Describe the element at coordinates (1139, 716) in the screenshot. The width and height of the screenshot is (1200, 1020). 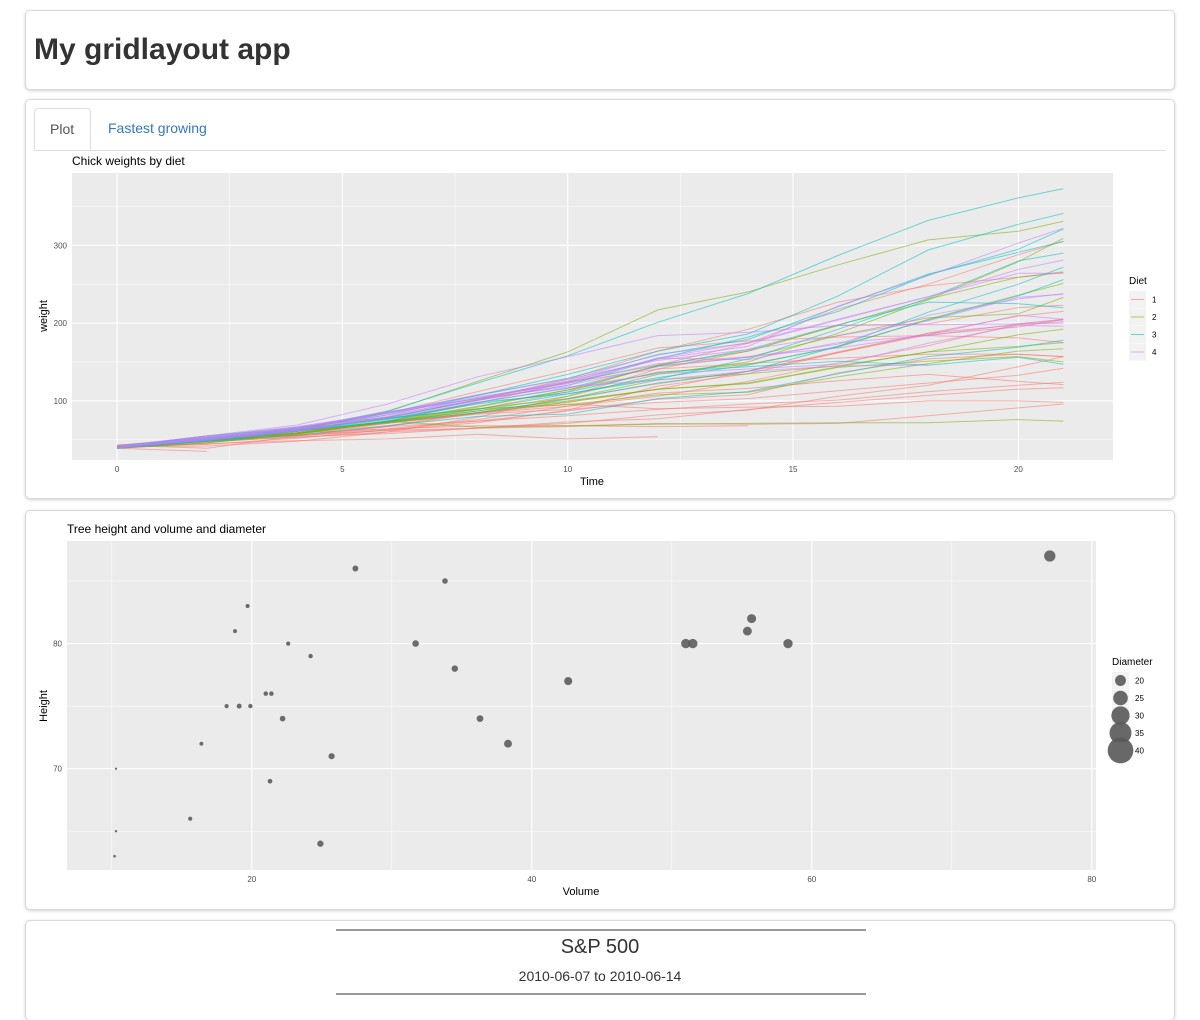
I see `legend-label: 30` at that location.